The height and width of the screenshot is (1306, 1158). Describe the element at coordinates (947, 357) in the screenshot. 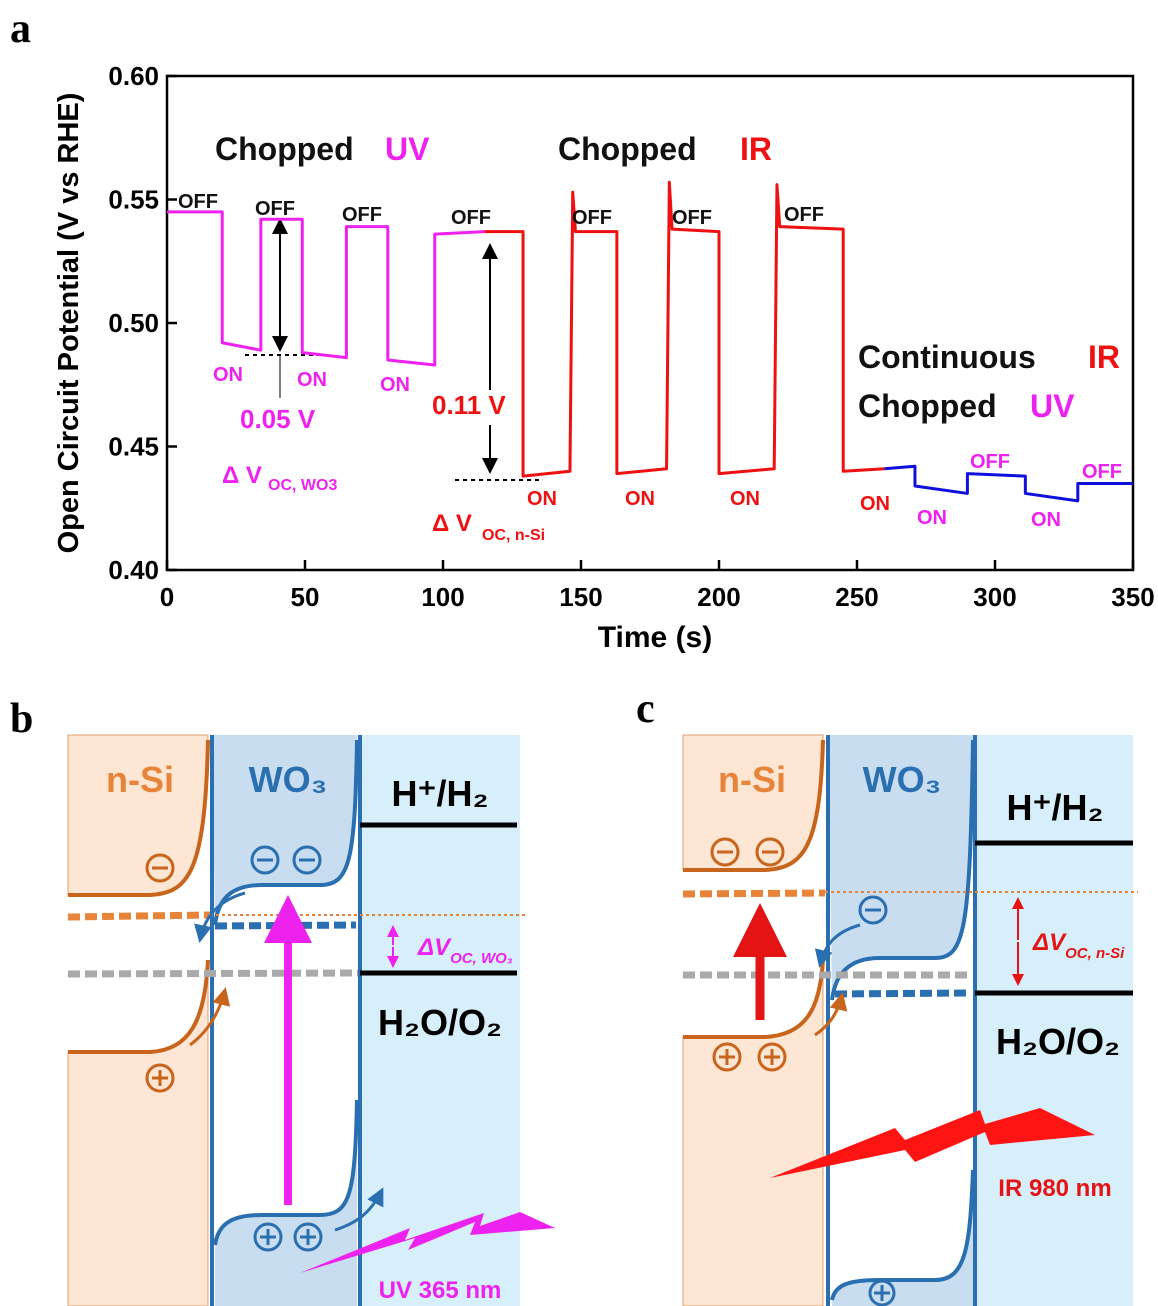

I see `annotation: Continuous` at that location.